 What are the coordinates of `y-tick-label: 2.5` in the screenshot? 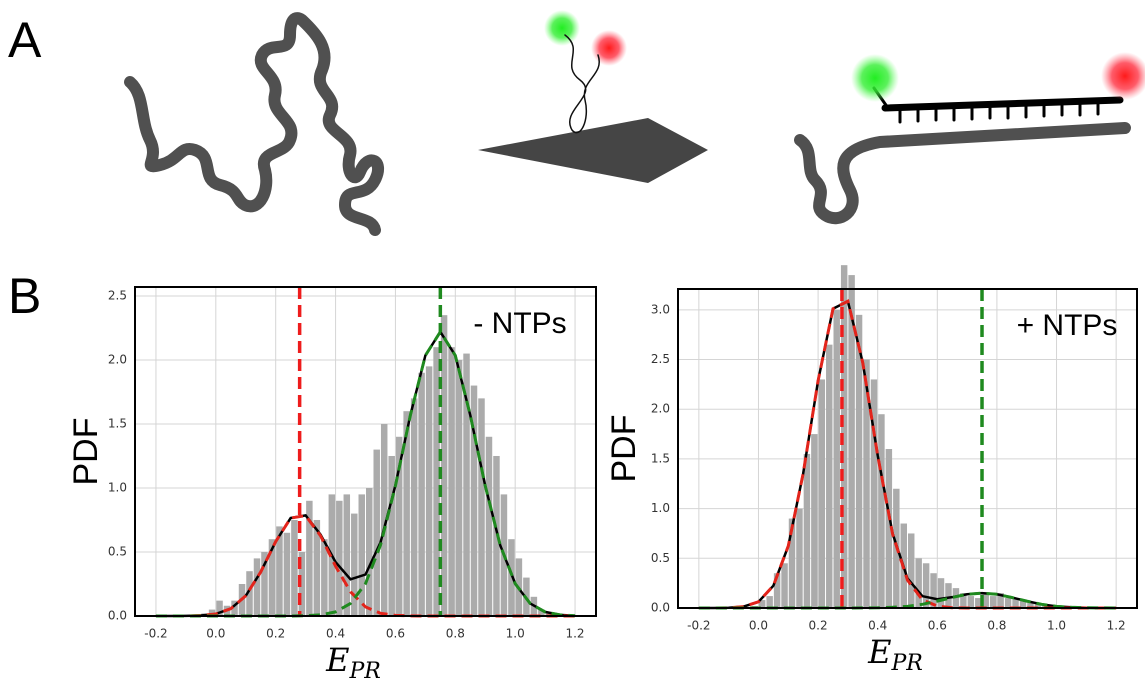 It's located at (117, 295).